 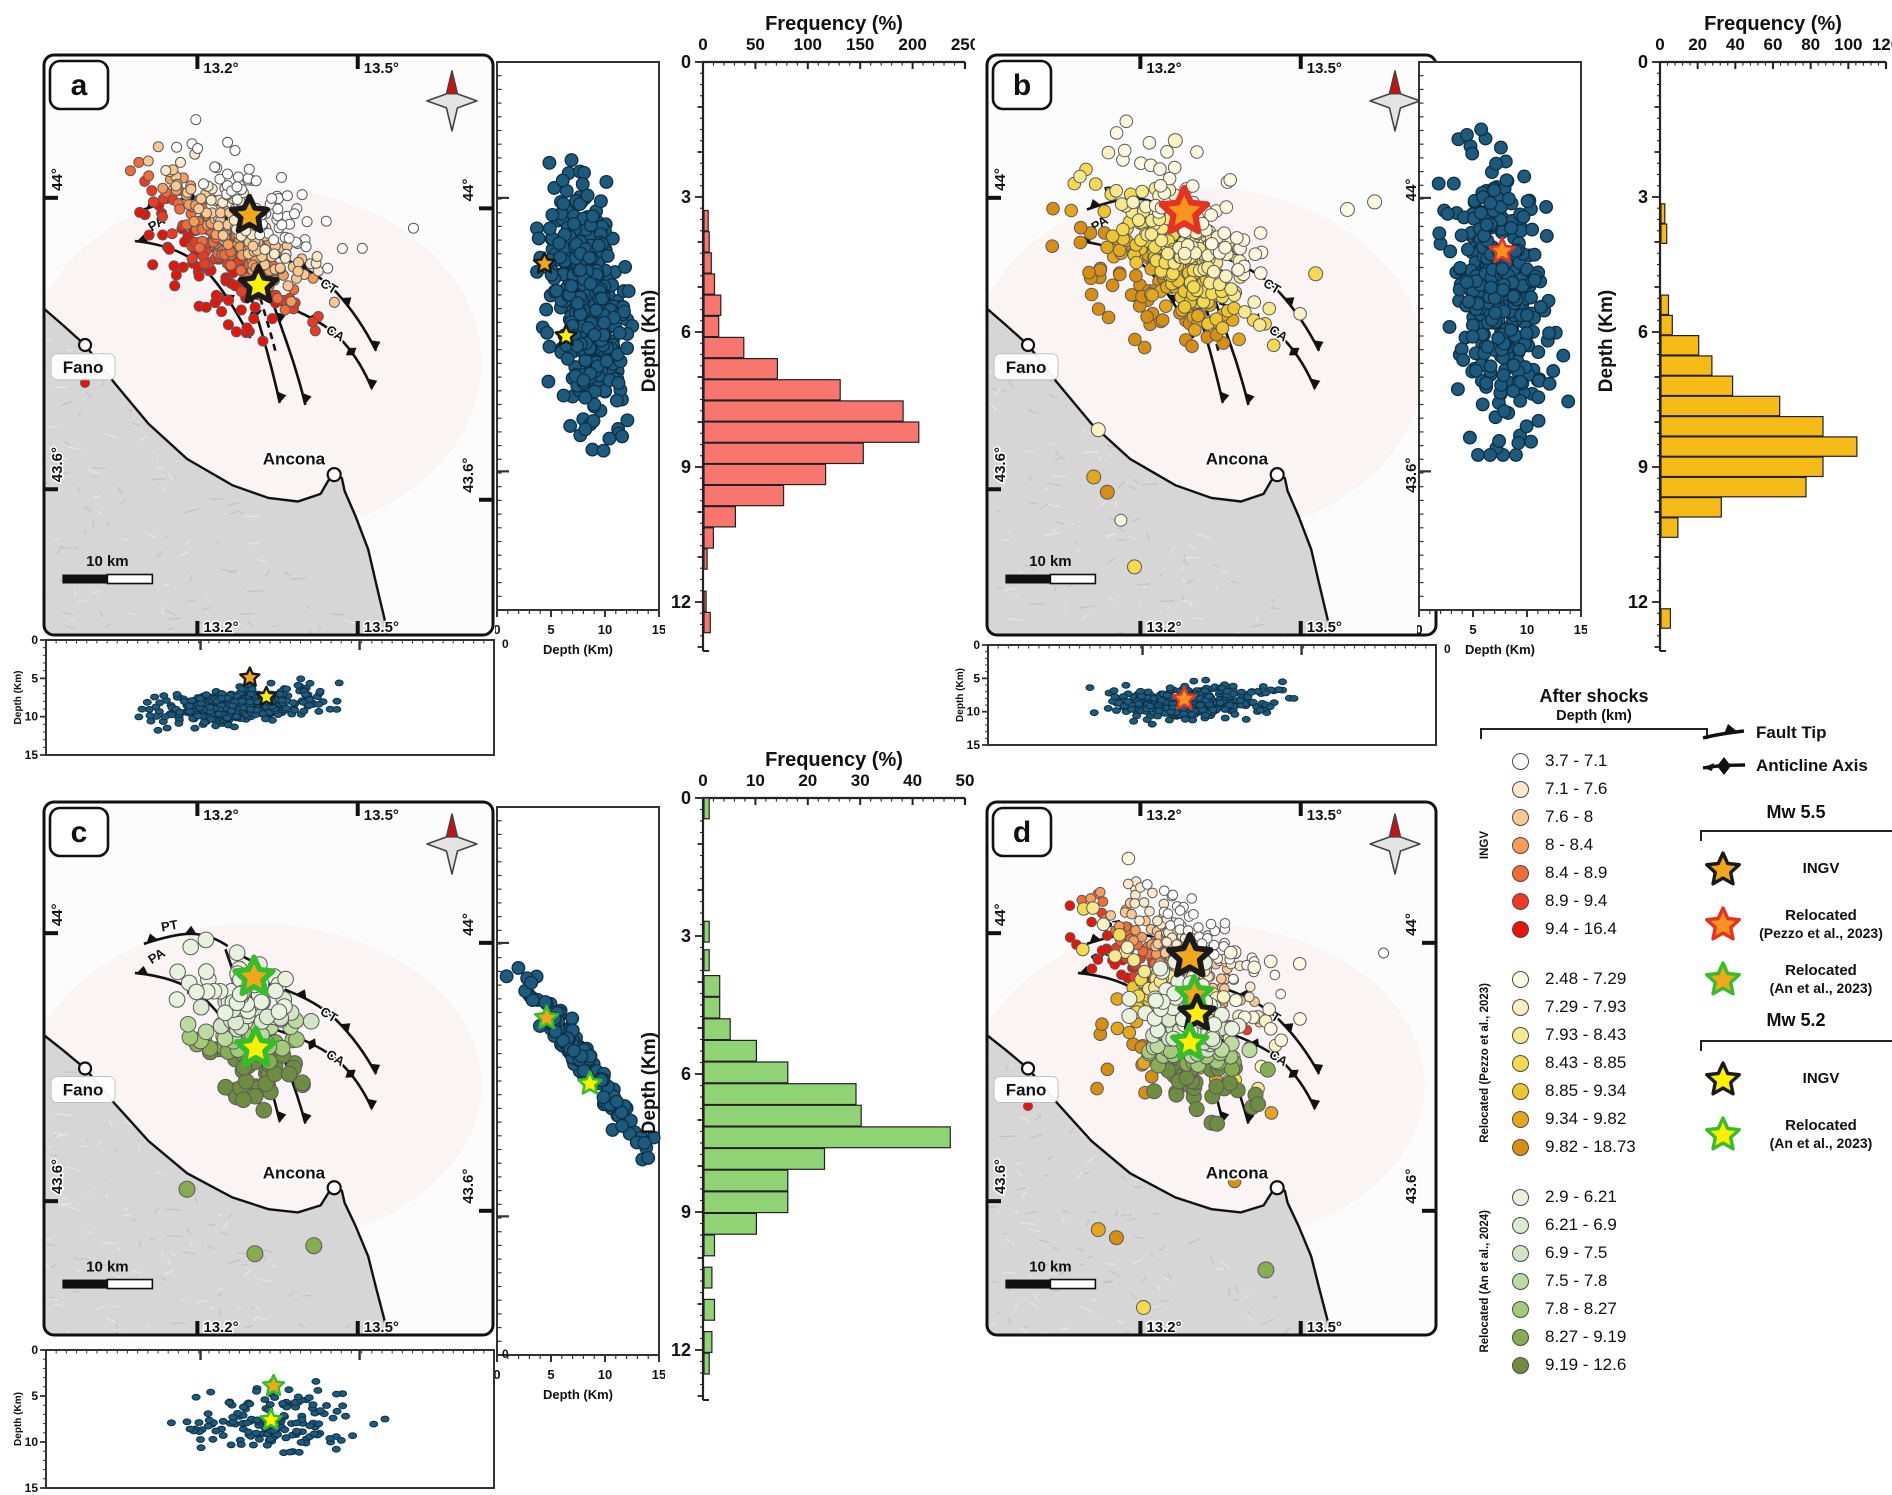 I want to click on star-legend-label: Relocated (An et al., 2023), so click(x=1821, y=1133).